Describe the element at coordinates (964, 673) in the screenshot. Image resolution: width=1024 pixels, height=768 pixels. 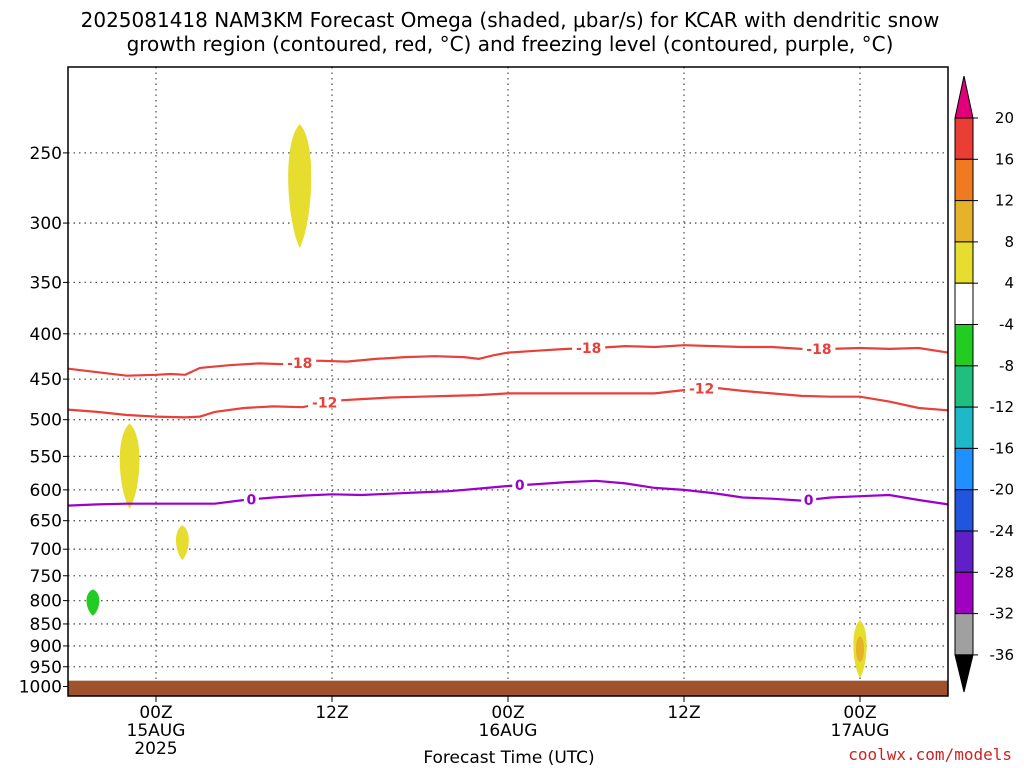
I see `colorbar-triangle-bottom` at that location.